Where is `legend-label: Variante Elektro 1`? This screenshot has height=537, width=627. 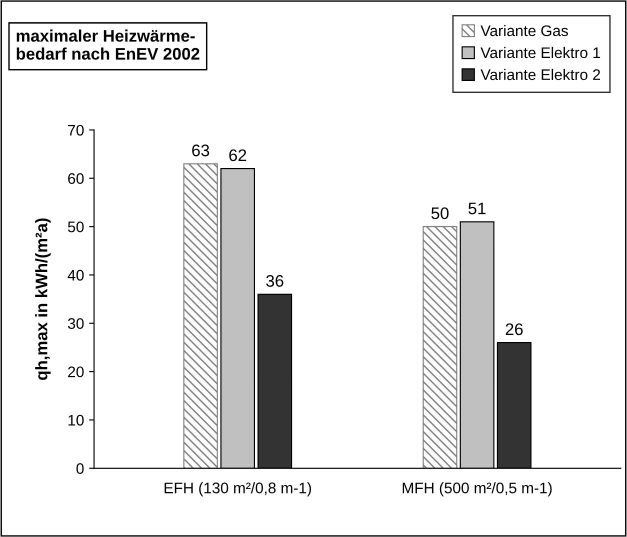 legend-label: Variante Elektro 1 is located at coordinates (540, 52).